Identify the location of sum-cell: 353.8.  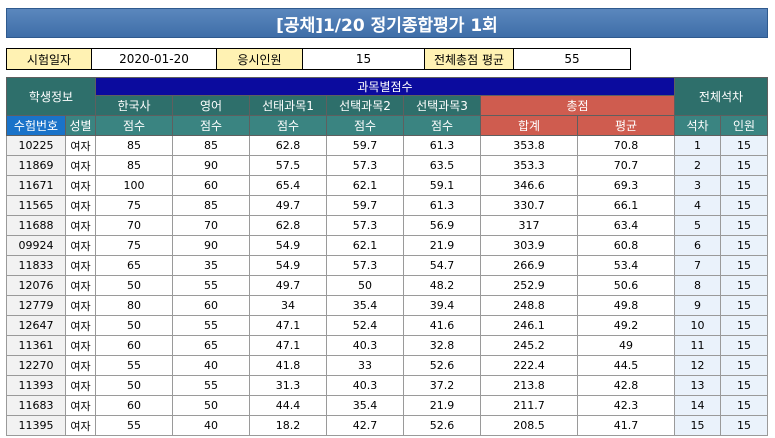
(529, 145).